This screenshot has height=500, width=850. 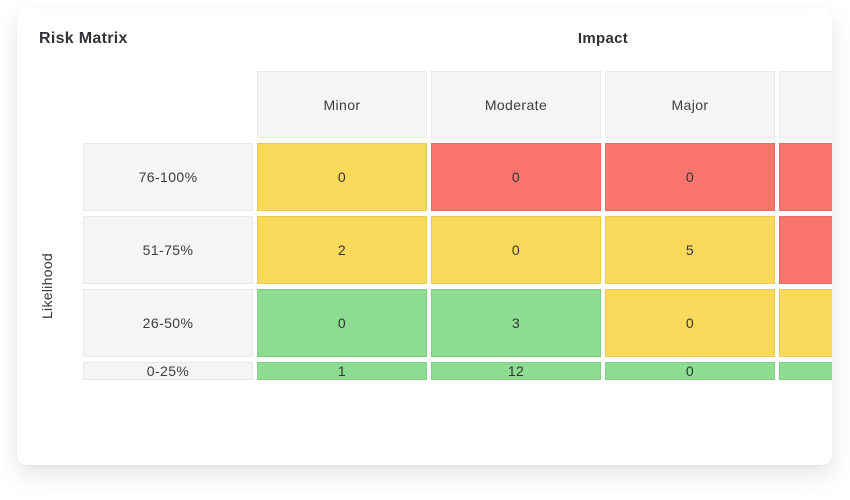 What do you see at coordinates (168, 371) in the screenshot?
I see `row-label-0-25%: 0-25%` at bounding box center [168, 371].